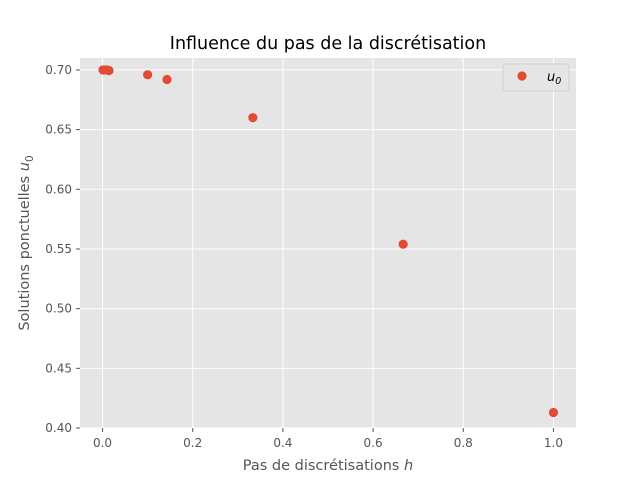  Describe the element at coordinates (328, 439) in the screenshot. I see `x-axis-ticks: 0.0 0.2 0.4 0.6 0.8 1.0` at that location.